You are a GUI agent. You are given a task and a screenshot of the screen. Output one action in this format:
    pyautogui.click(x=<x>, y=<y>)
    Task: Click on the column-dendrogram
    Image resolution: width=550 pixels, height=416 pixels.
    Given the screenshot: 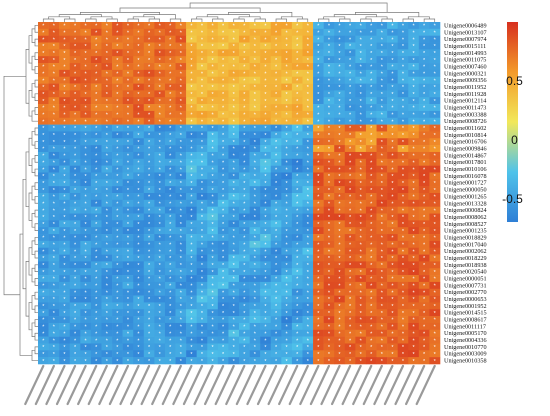 What is the action you would take?
    pyautogui.click(x=239, y=12)
    